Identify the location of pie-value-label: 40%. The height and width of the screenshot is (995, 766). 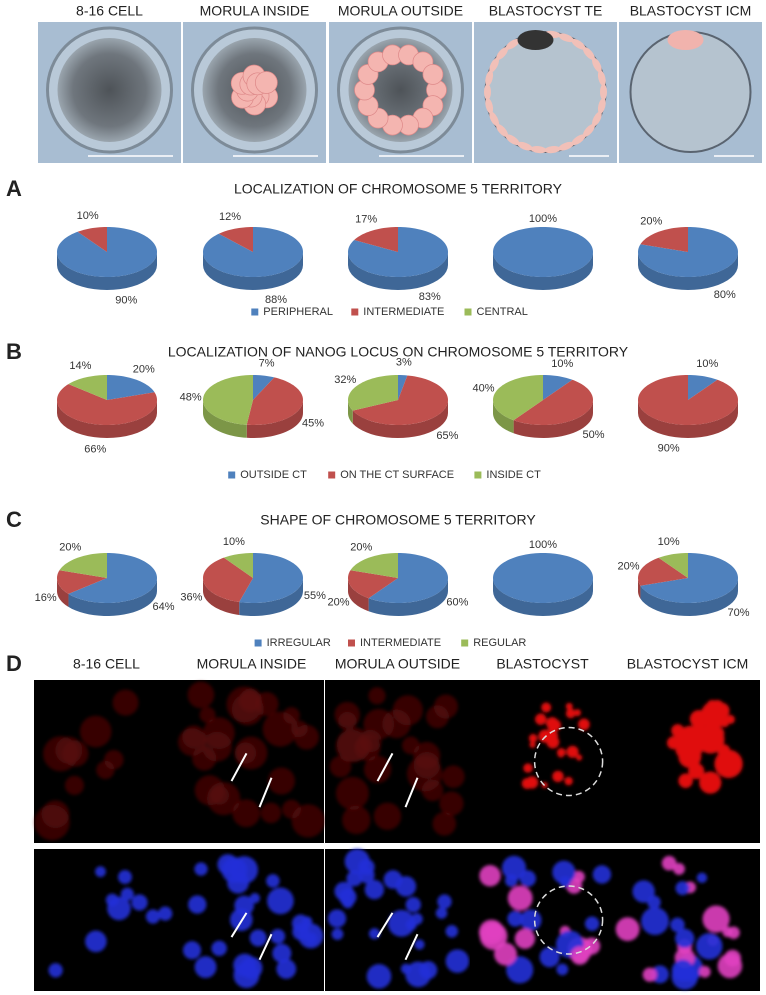
(484, 388).